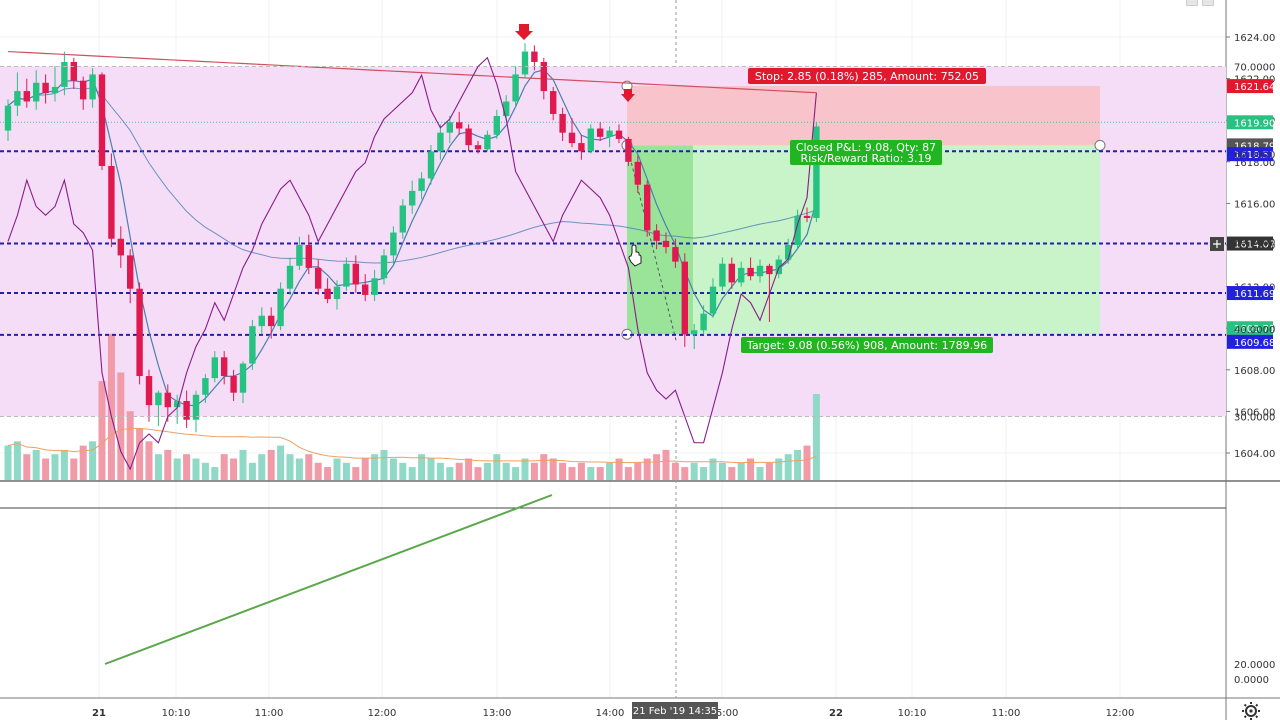 This screenshot has width=1280, height=720. I want to click on stop-zone, so click(863, 116).